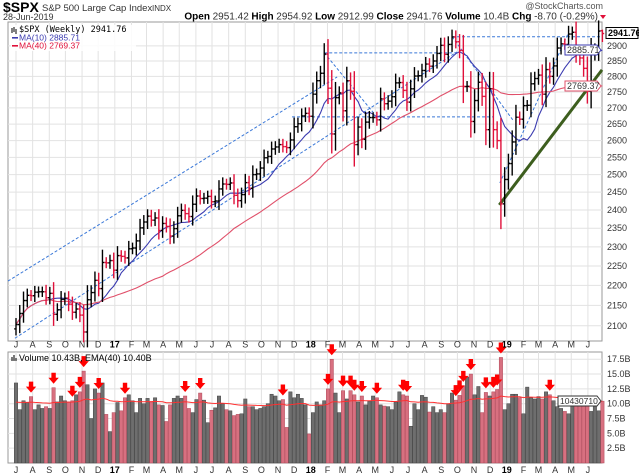 This screenshot has width=639, height=476. I want to click on volume-tick-label: 7.5B, so click(616, 419).